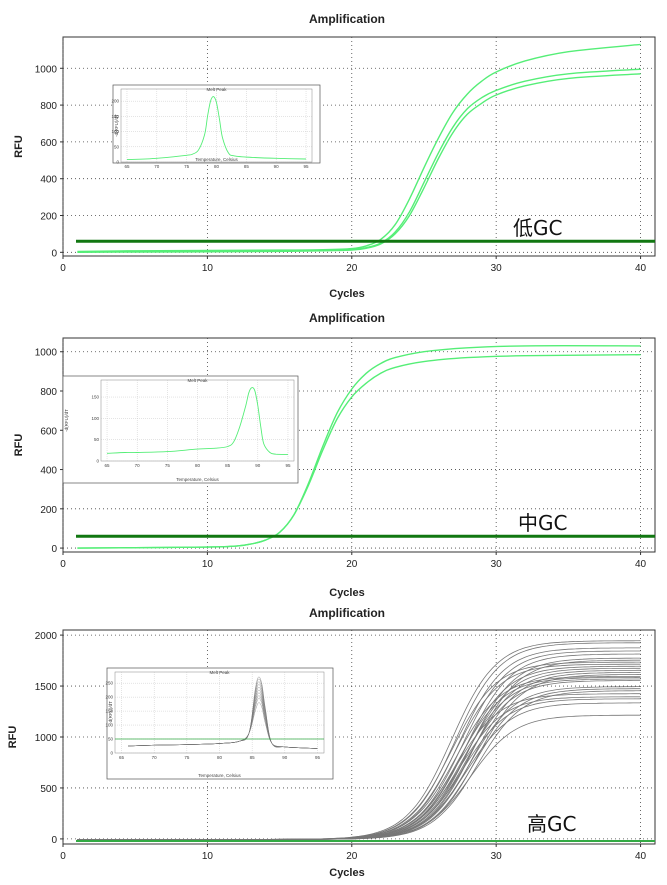 The image size is (667, 885). Describe the element at coordinates (46, 687) in the screenshot. I see `y-tick-label: 1500` at that location.